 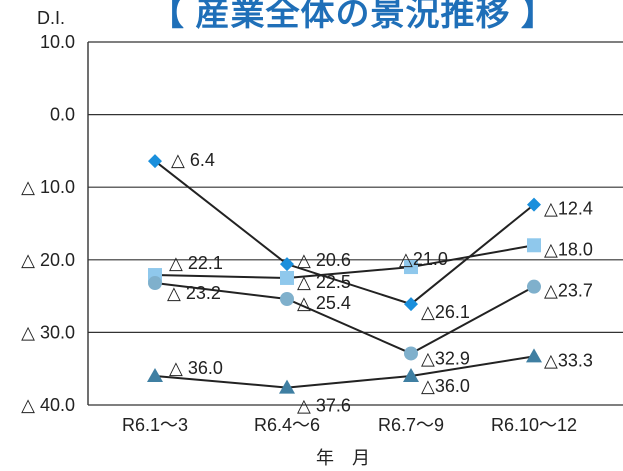 What do you see at coordinates (48, 187) in the screenshot?
I see `y-tick-label: △ 10.0` at bounding box center [48, 187].